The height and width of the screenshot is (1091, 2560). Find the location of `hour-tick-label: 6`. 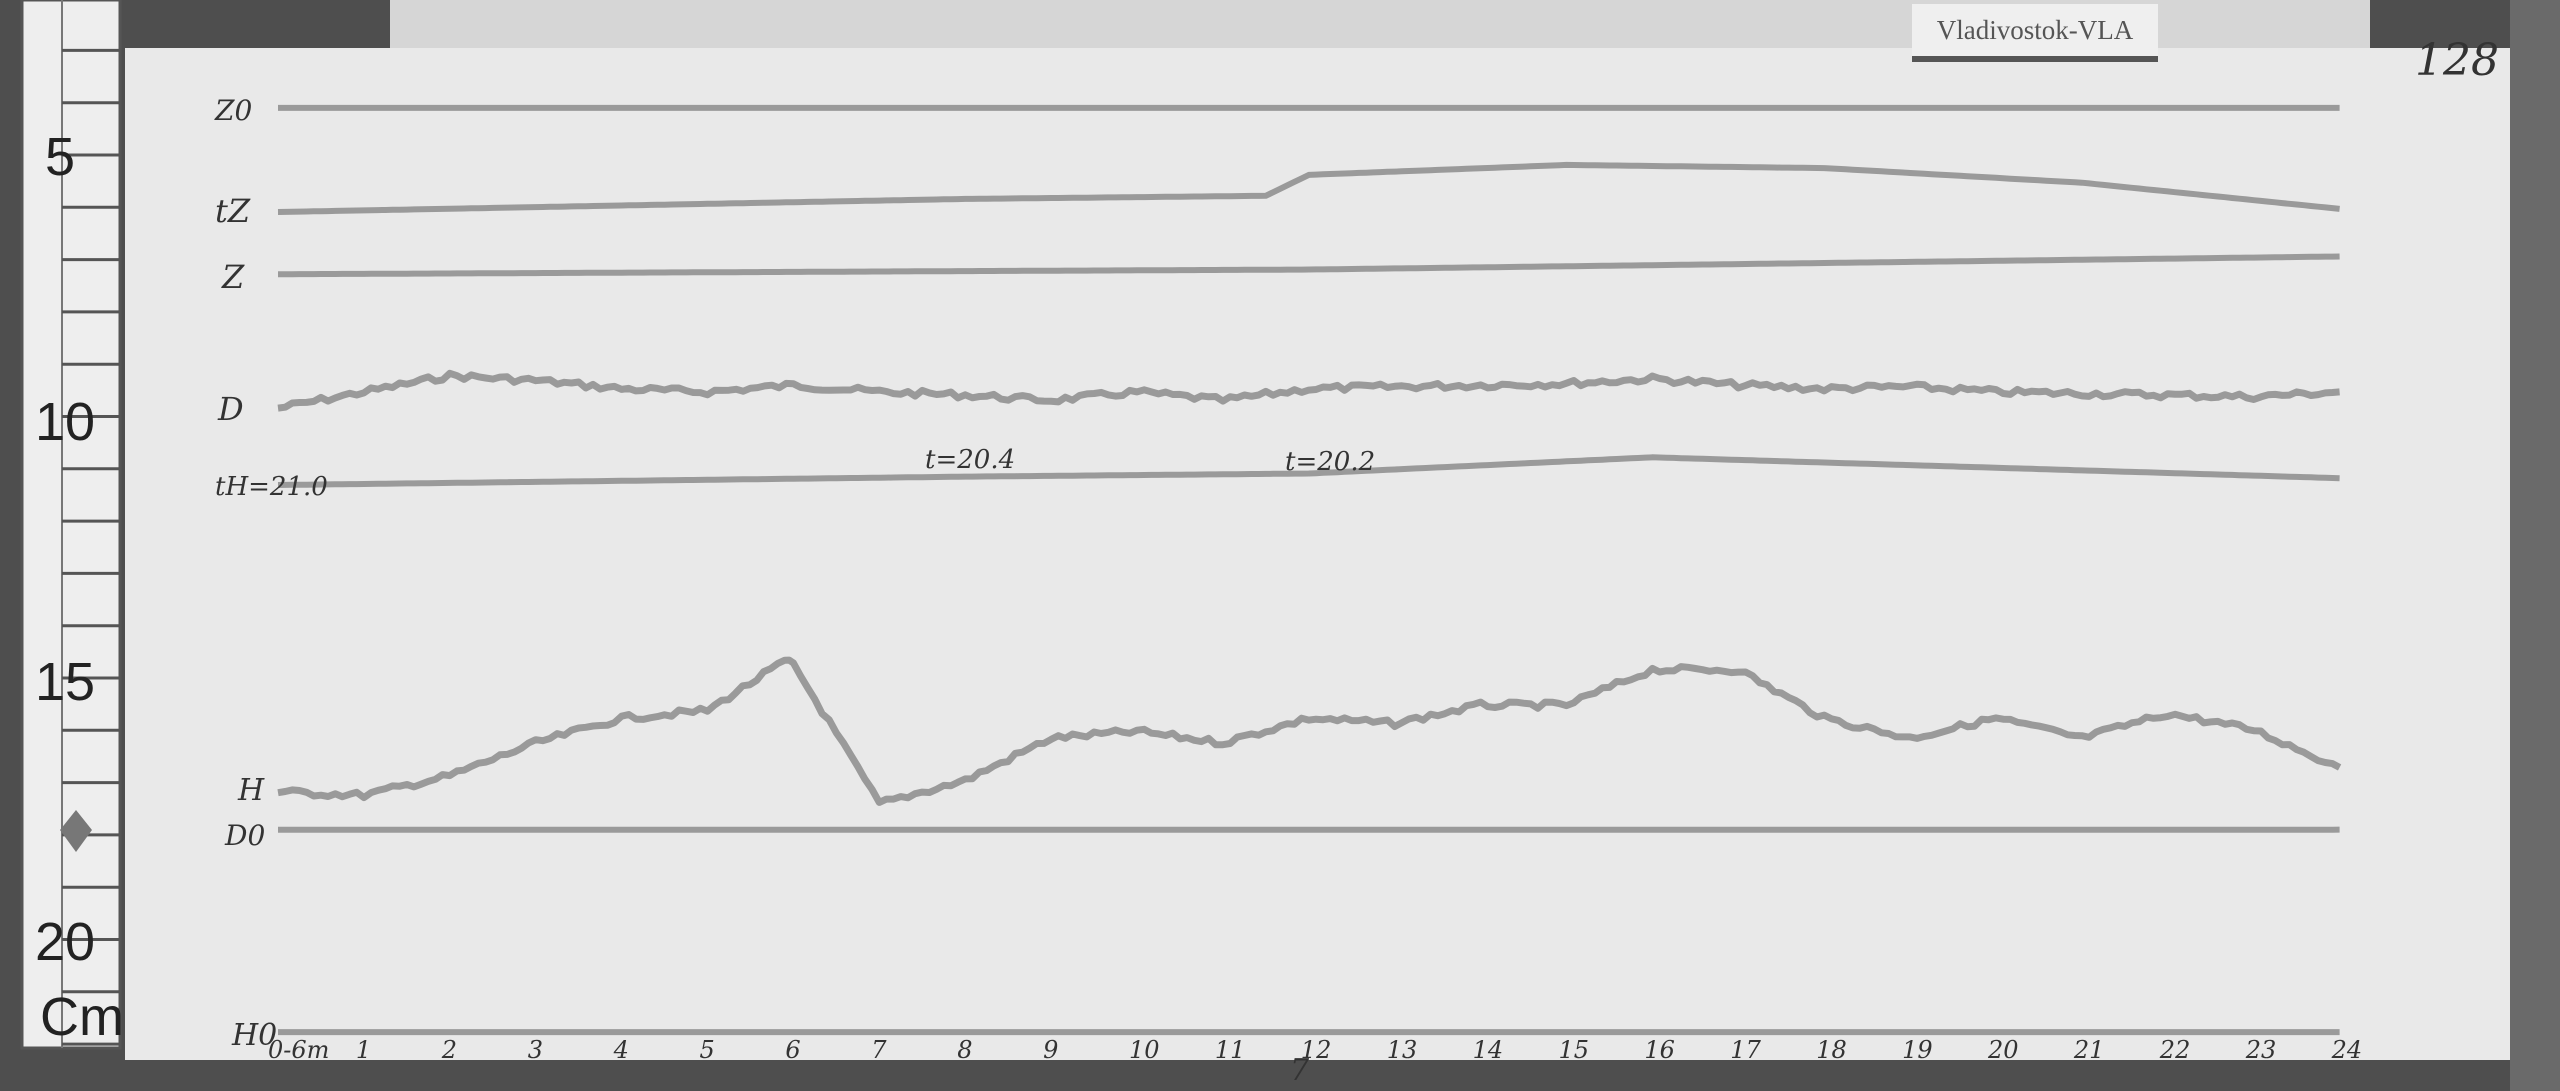

hour-tick-label: 6 is located at coordinates (792, 1050).